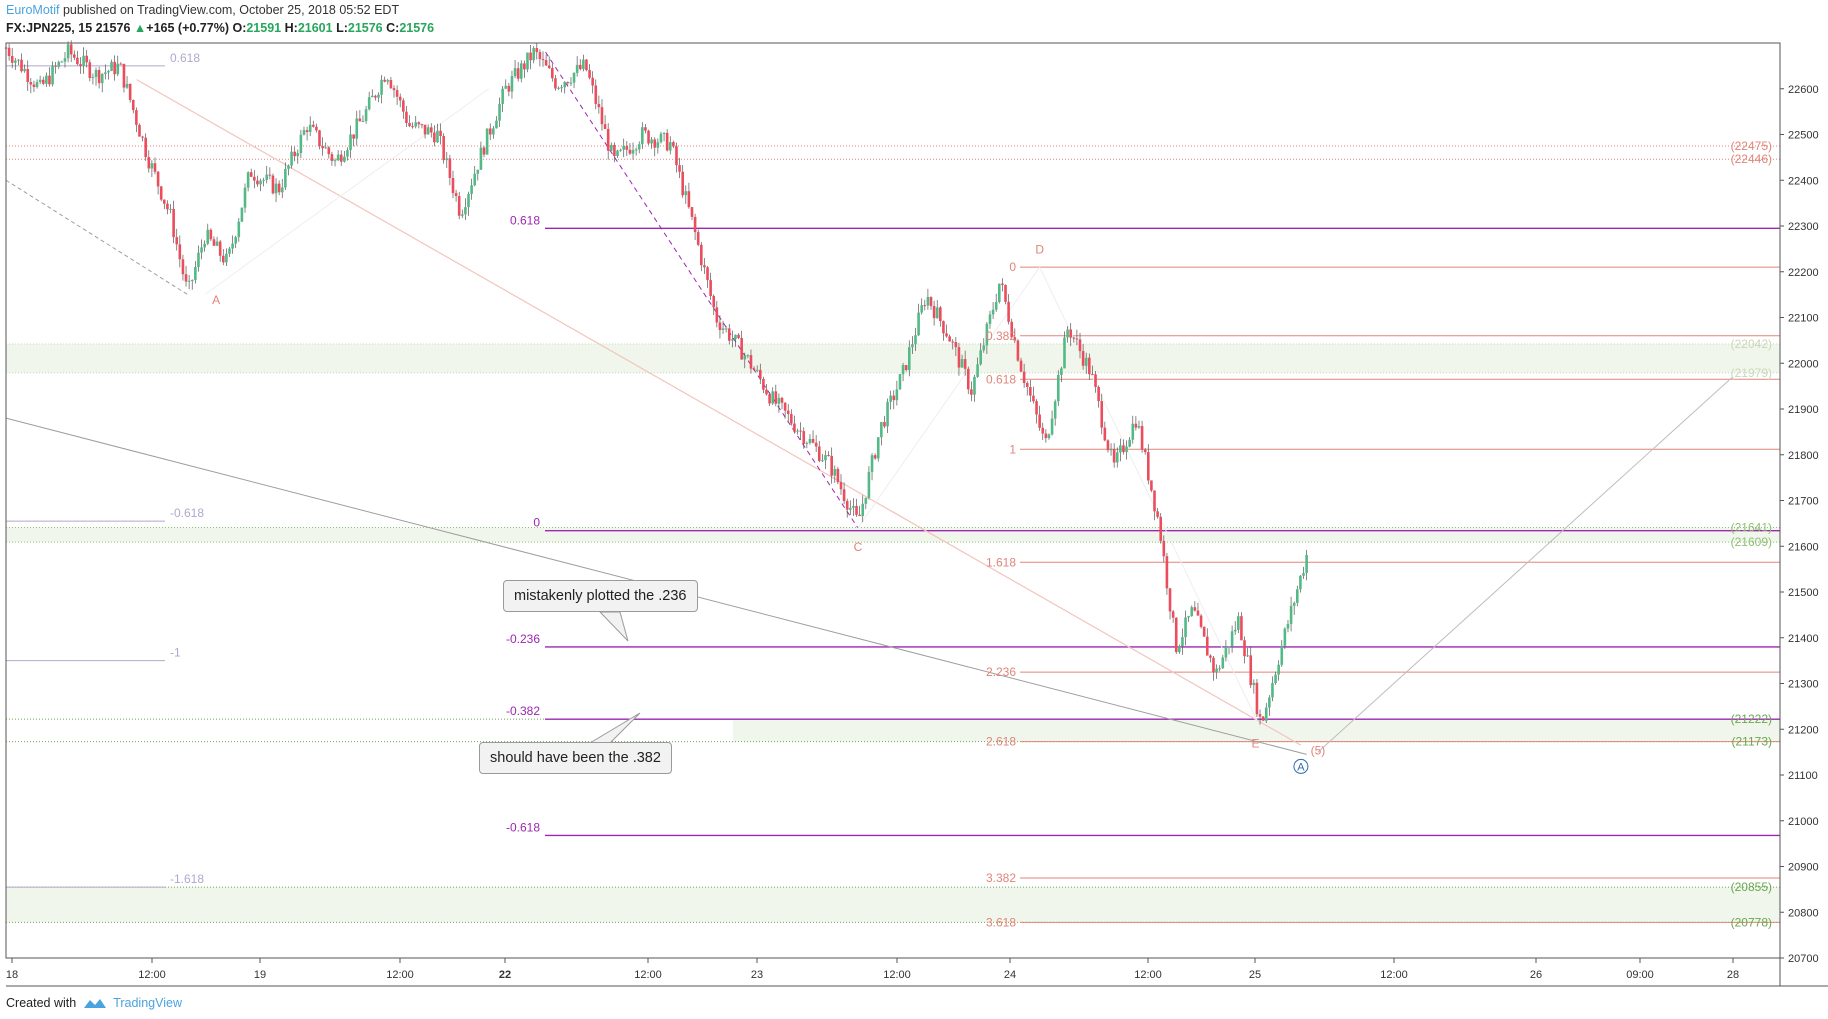 The width and height of the screenshot is (1828, 1019). What do you see at coordinates (949, 397) in the screenshot?
I see `wave-leg-cd` at bounding box center [949, 397].